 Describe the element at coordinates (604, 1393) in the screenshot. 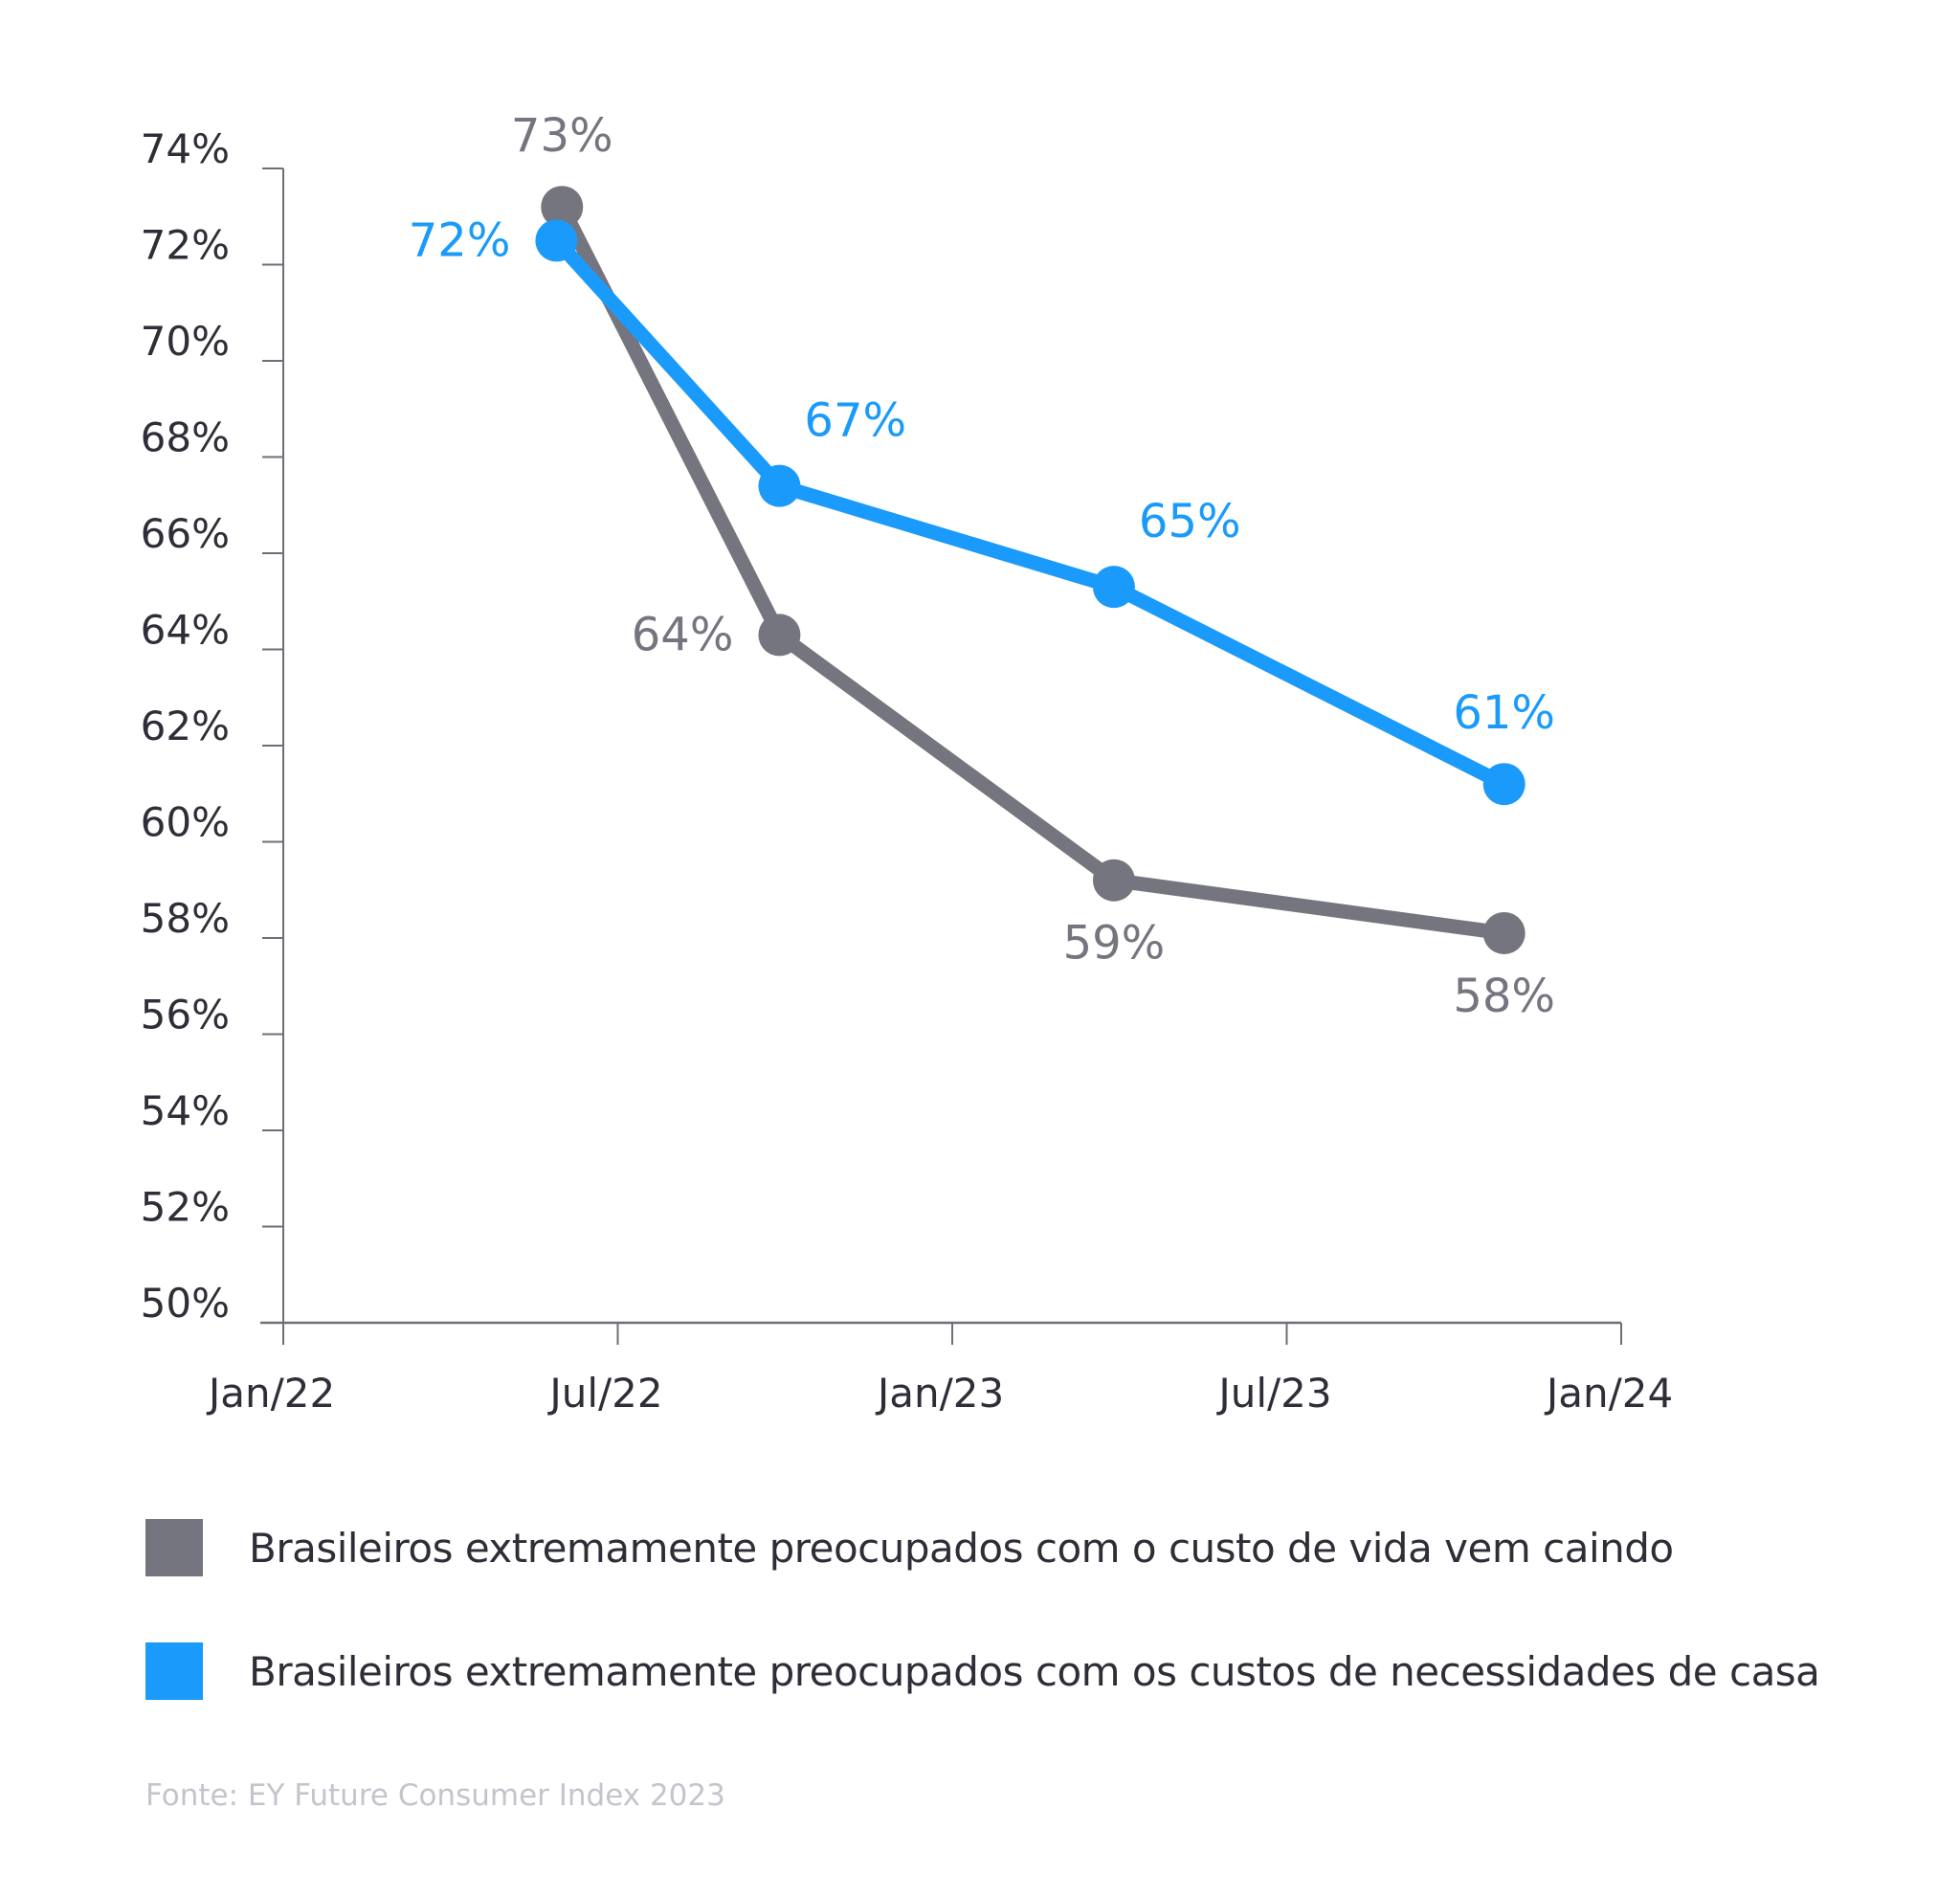

I see `x-tick-label: Jul/22` at that location.